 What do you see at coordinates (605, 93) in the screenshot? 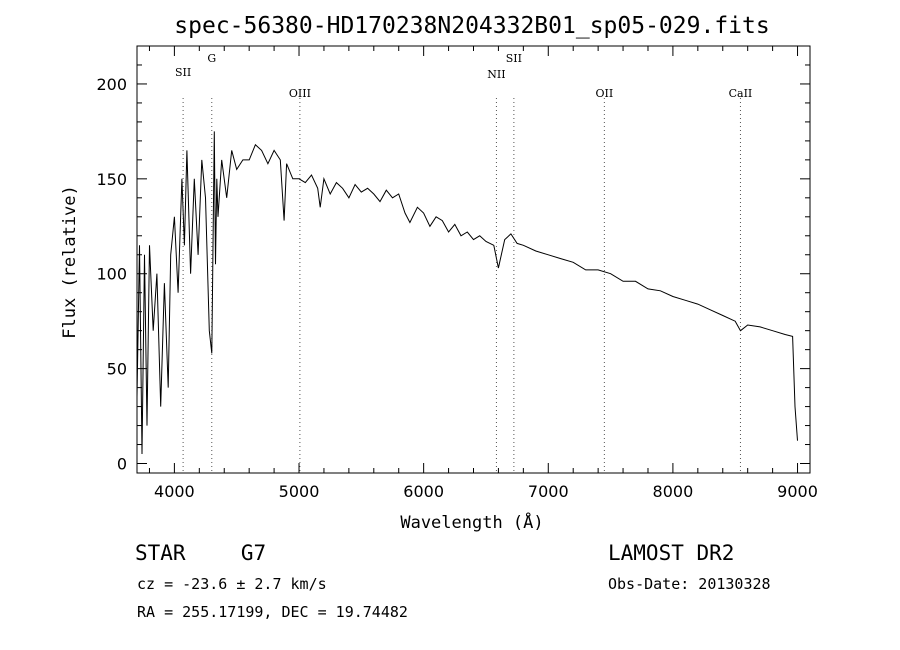
I see `line-marker-label: OII` at bounding box center [605, 93].